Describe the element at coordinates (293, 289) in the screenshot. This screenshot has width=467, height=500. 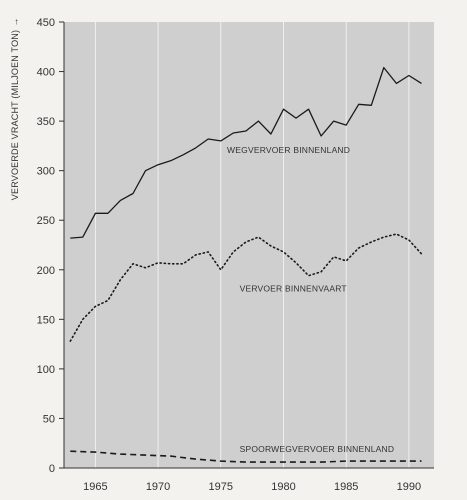
I see `series-label: VERVOER BINNENVAART` at that location.